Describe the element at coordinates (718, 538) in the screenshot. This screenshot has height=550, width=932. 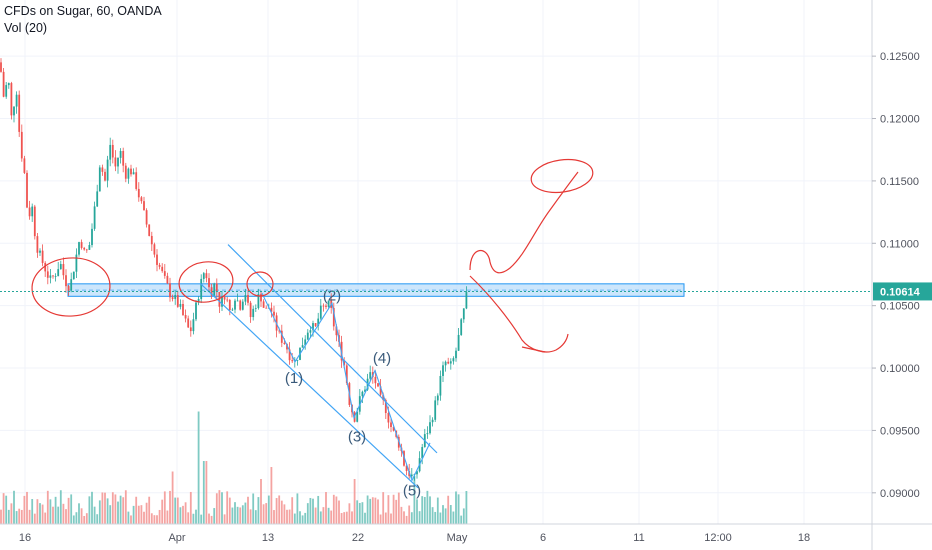
I see `x-tick-label: 12:00` at that location.